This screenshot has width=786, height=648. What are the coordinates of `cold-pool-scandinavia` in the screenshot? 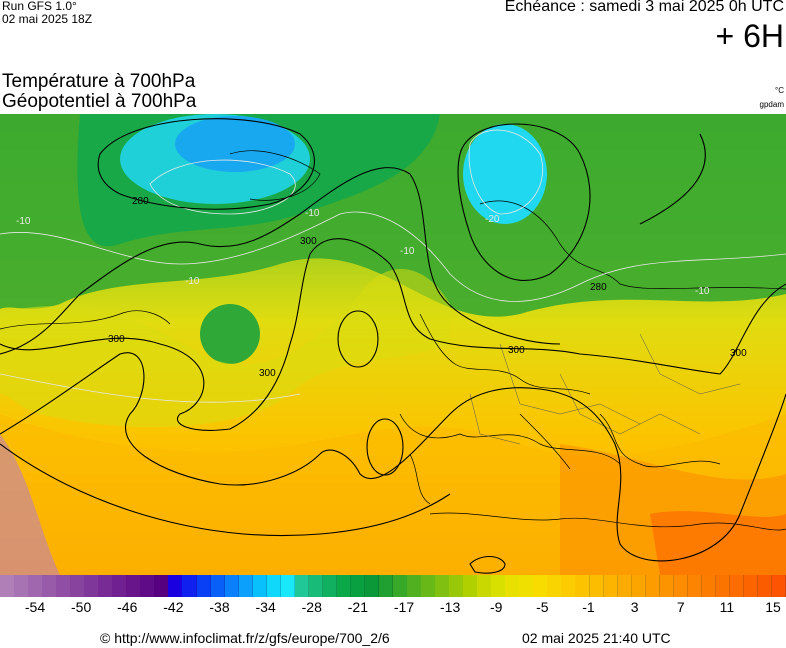 It's located at (505, 174).